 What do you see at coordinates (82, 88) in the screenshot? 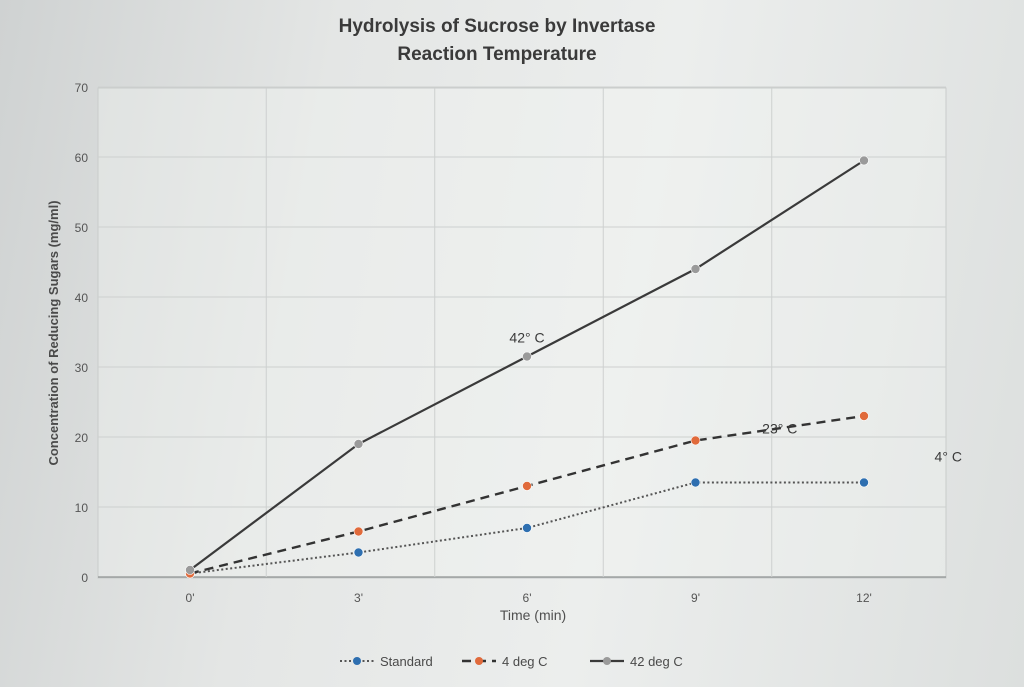
I see `y-tick-label: 70` at bounding box center [82, 88].